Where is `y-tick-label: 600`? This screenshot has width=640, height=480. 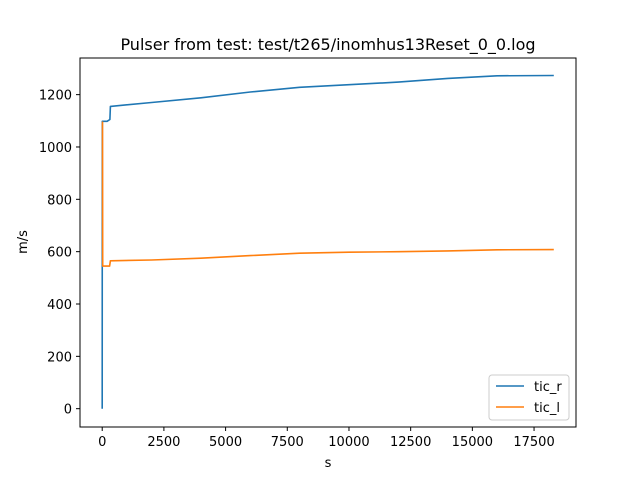
y-tick-label: 600 is located at coordinates (59, 253).